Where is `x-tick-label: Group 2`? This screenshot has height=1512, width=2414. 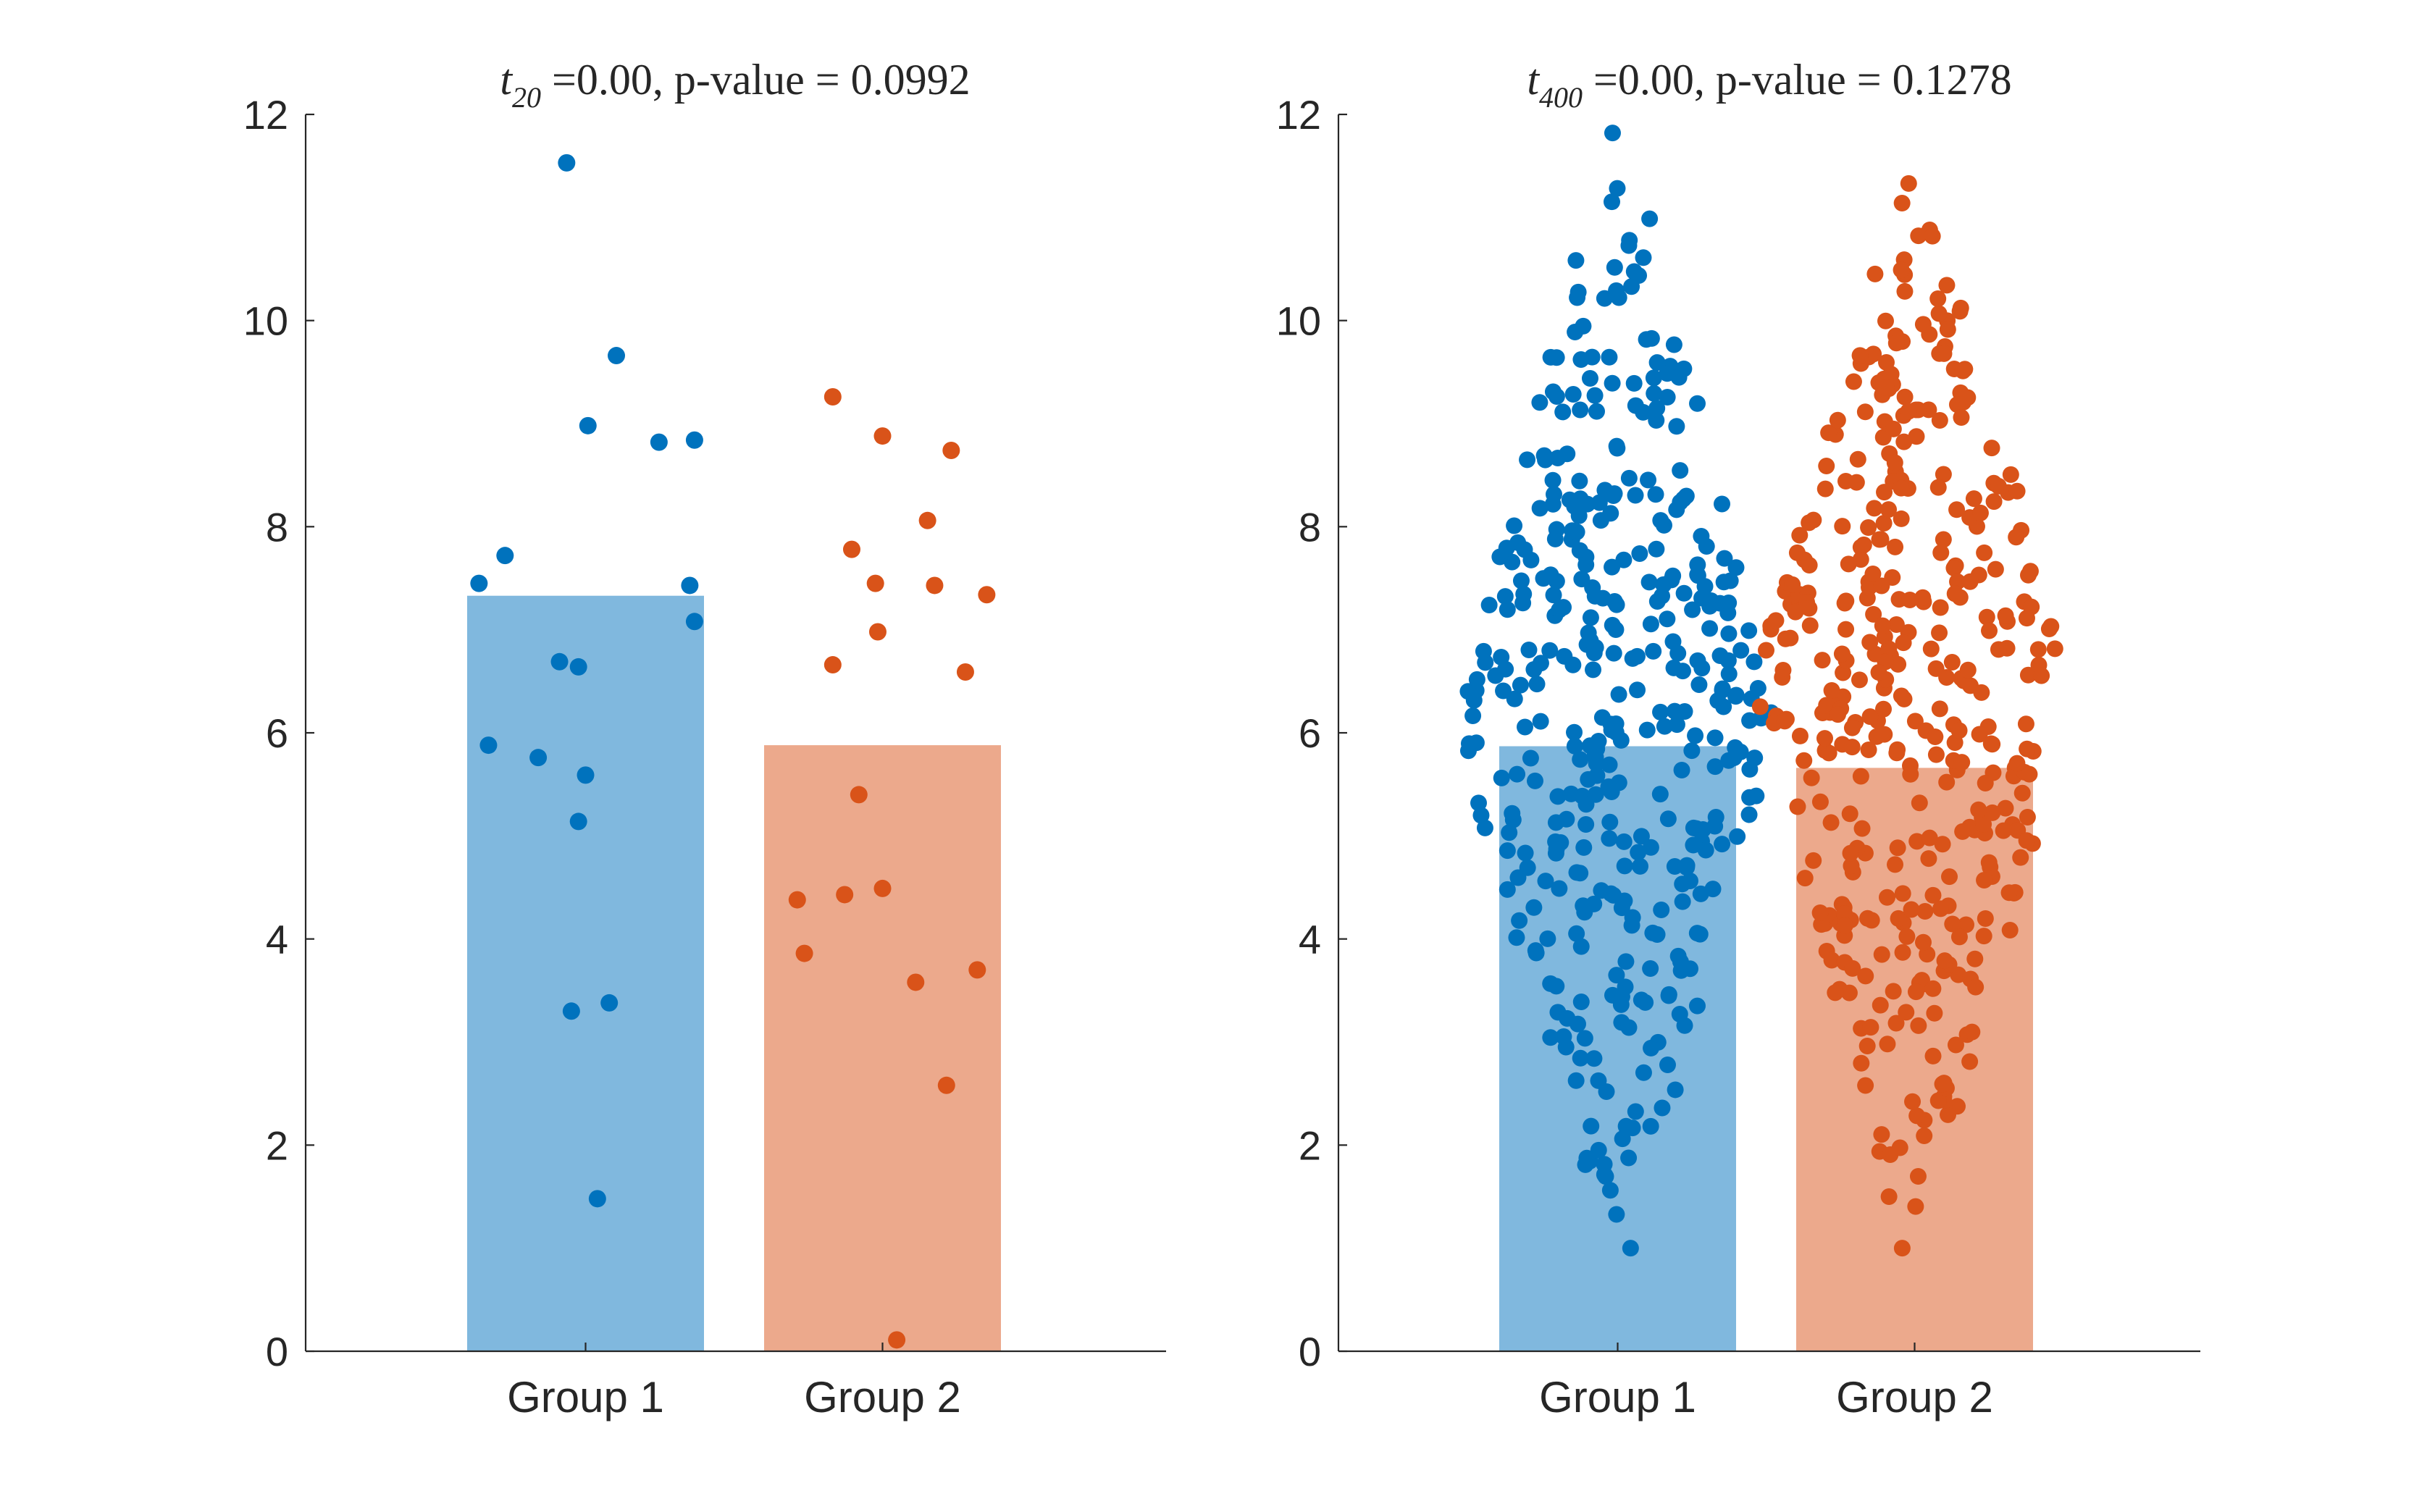 x-tick-label: Group 2 is located at coordinates (882, 1397).